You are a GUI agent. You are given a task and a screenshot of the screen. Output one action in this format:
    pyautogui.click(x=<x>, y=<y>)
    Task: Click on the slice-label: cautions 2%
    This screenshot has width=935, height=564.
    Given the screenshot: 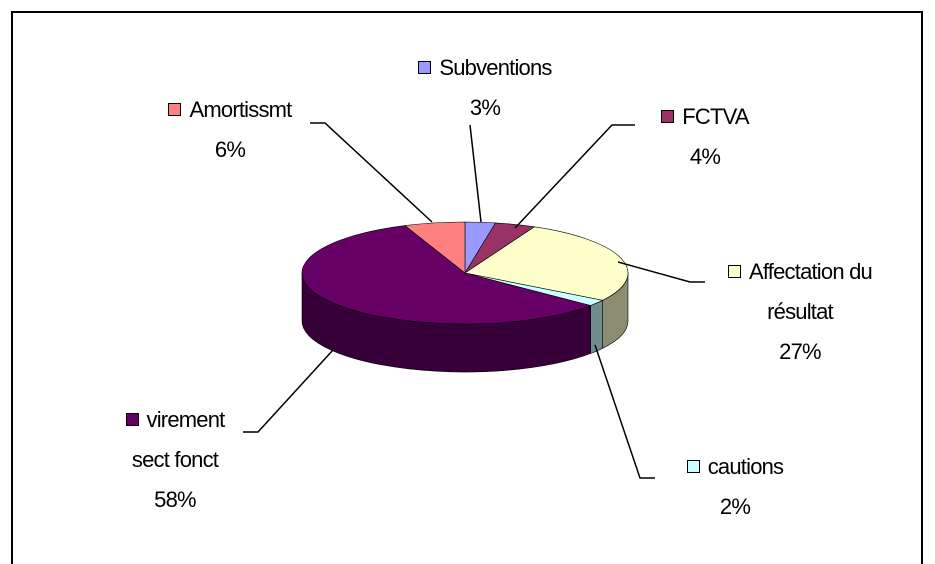 What is the action you would take?
    pyautogui.click(x=735, y=487)
    